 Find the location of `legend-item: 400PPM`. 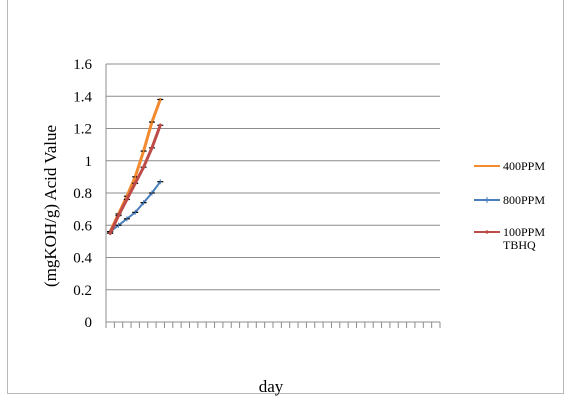

legend-item: 400PPM is located at coordinates (509, 166).